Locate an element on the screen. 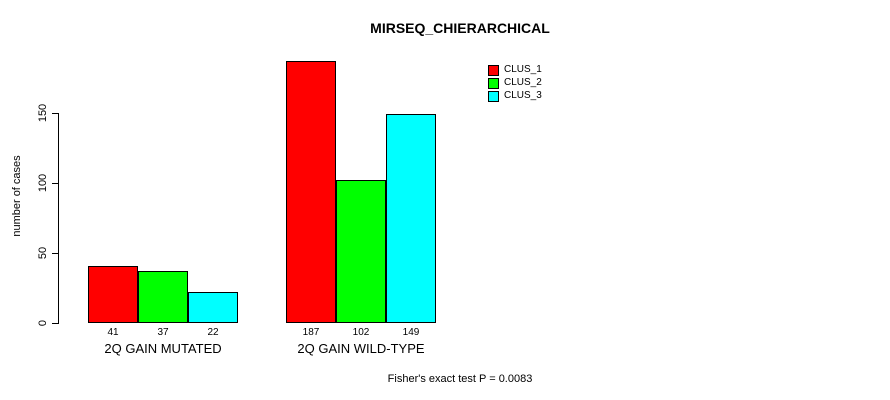 Image resolution: width=890 pixels, height=400 pixels. y-tick-label: 0 is located at coordinates (43, 323).